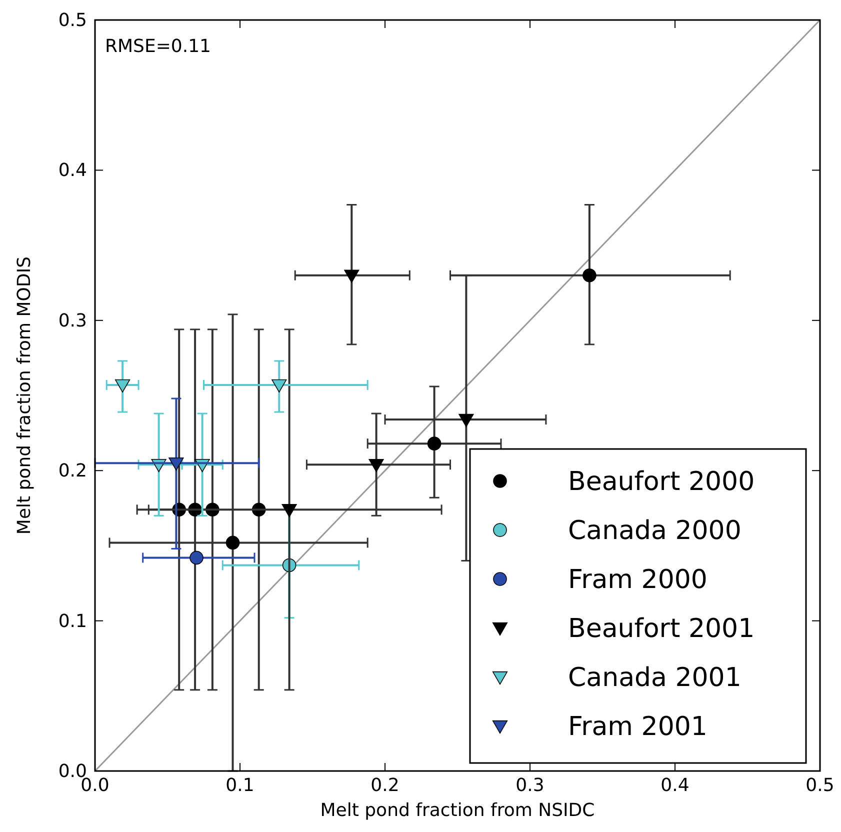 Image resolution: width=841 pixels, height=832 pixels. Describe the element at coordinates (72, 471) in the screenshot. I see `y-tick-label: 0.2` at that location.